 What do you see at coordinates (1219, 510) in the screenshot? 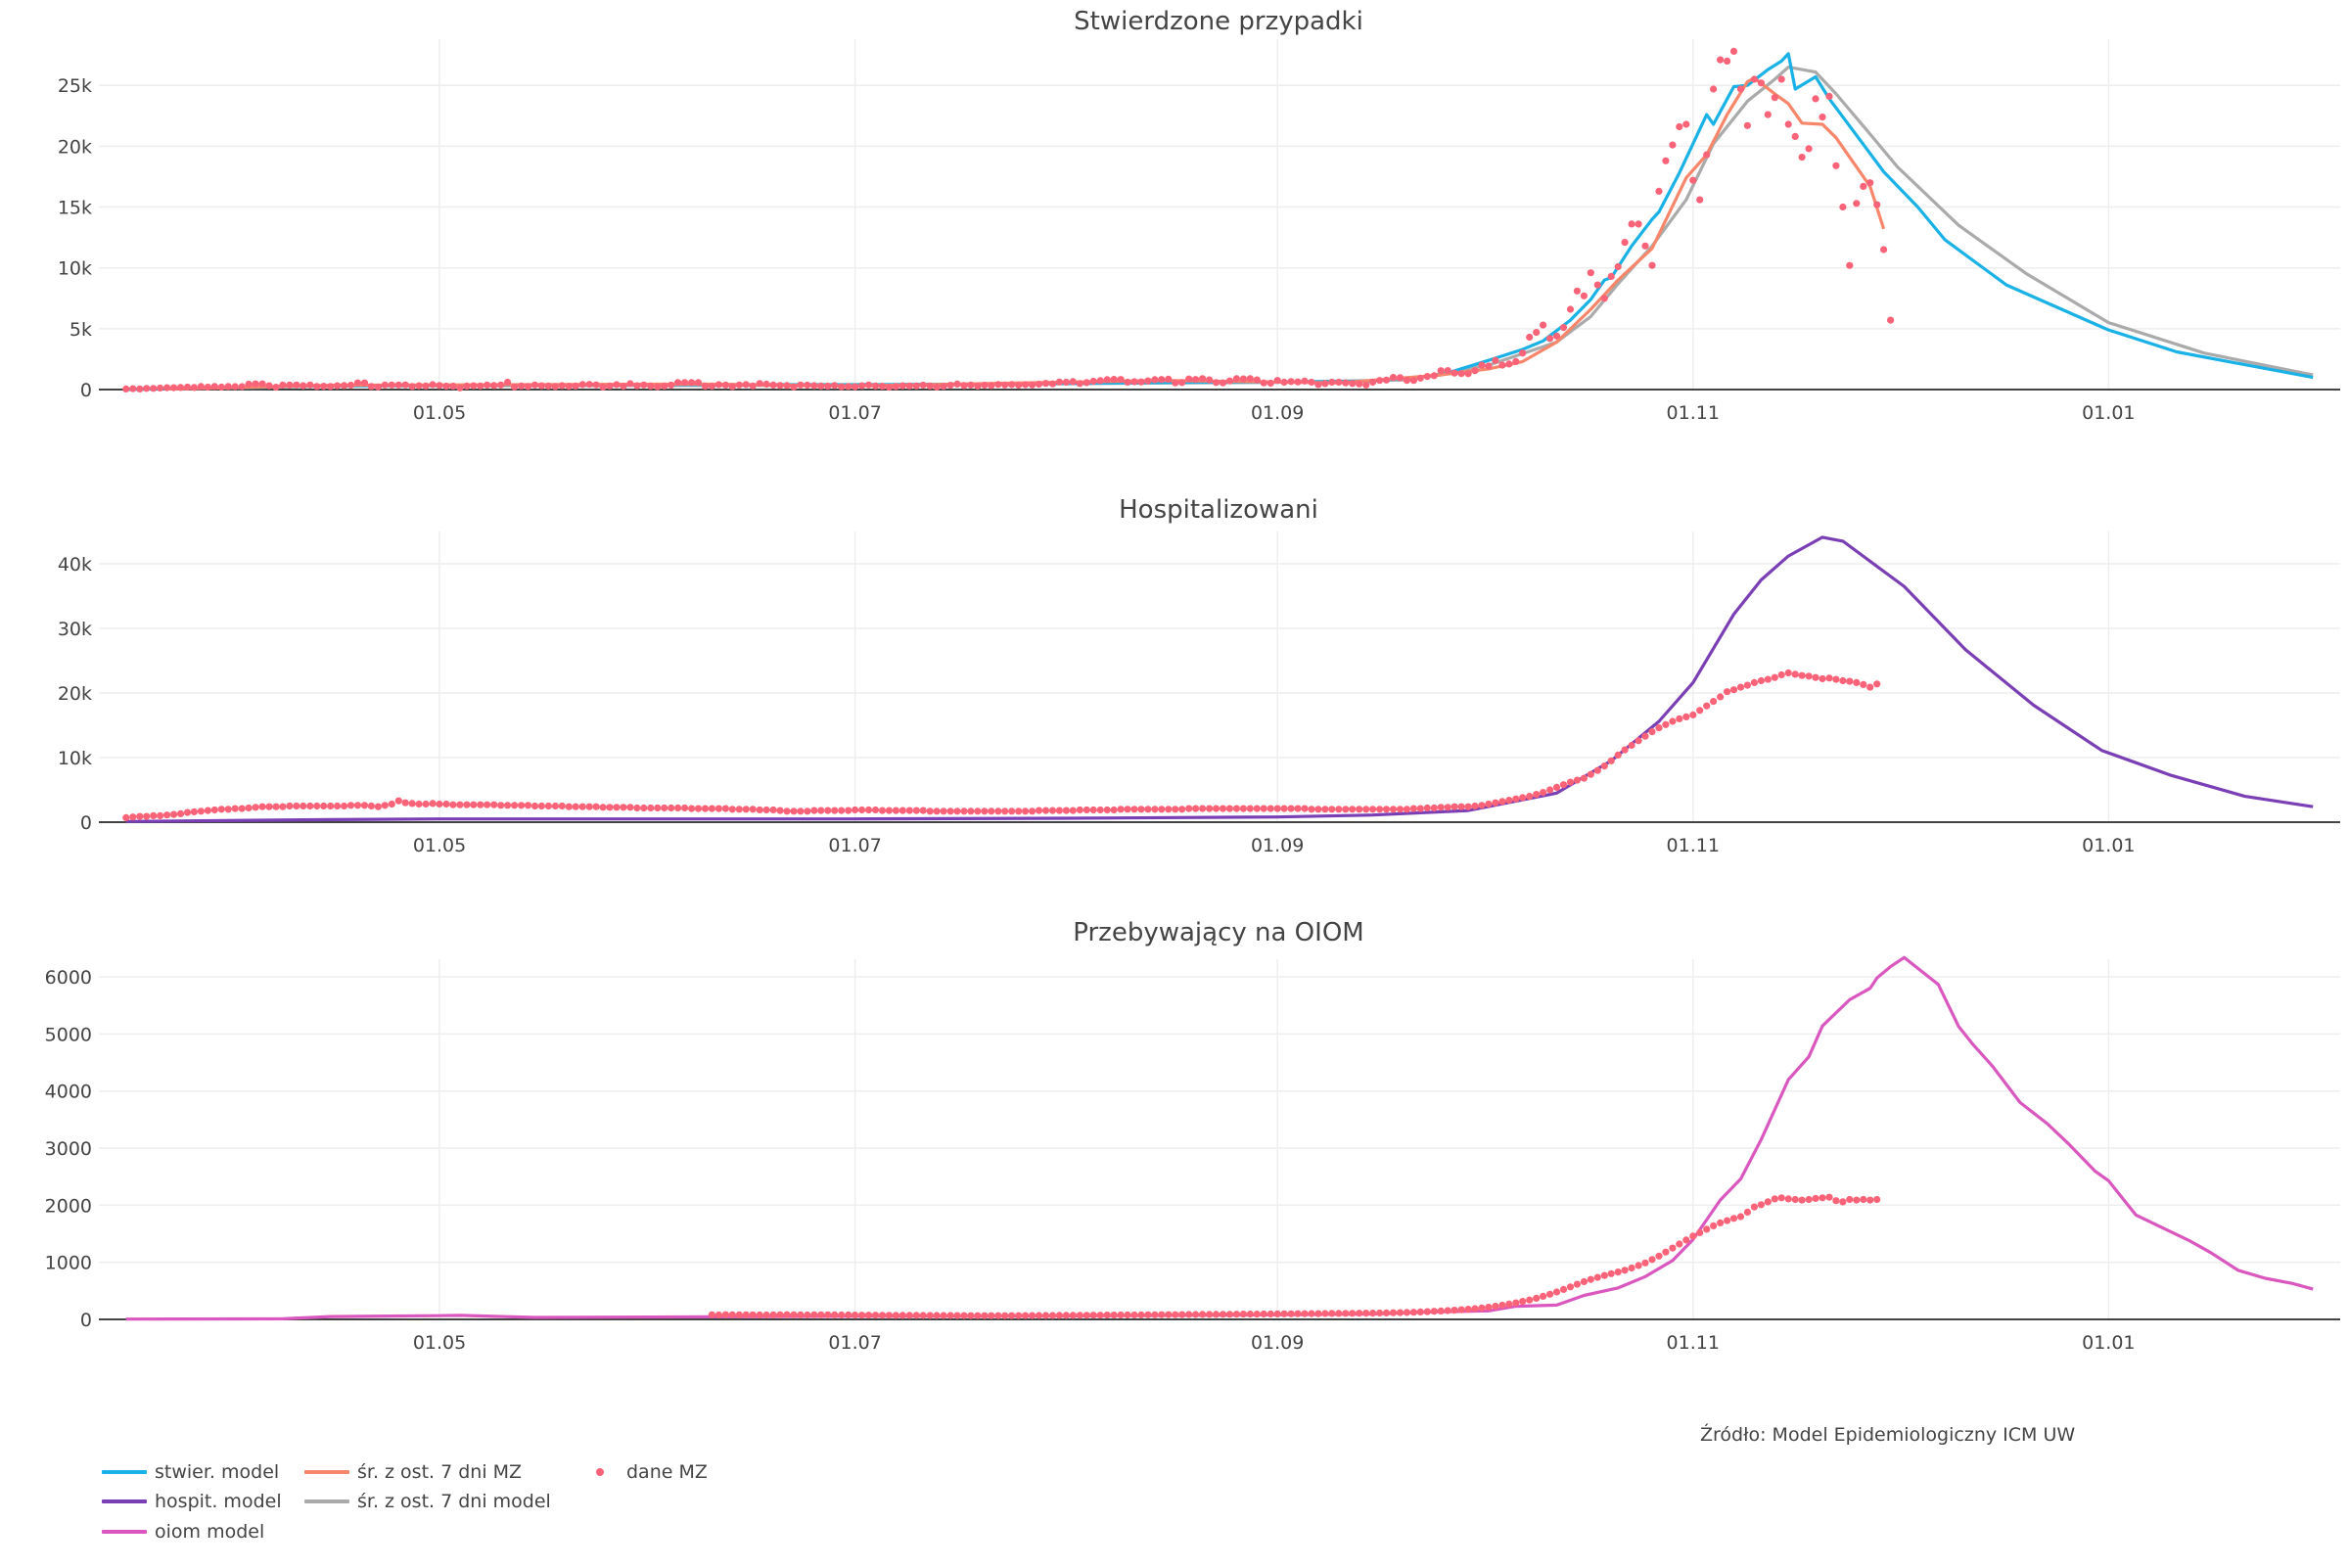
I see `chart-title: Hospitalizowani` at bounding box center [1219, 510].